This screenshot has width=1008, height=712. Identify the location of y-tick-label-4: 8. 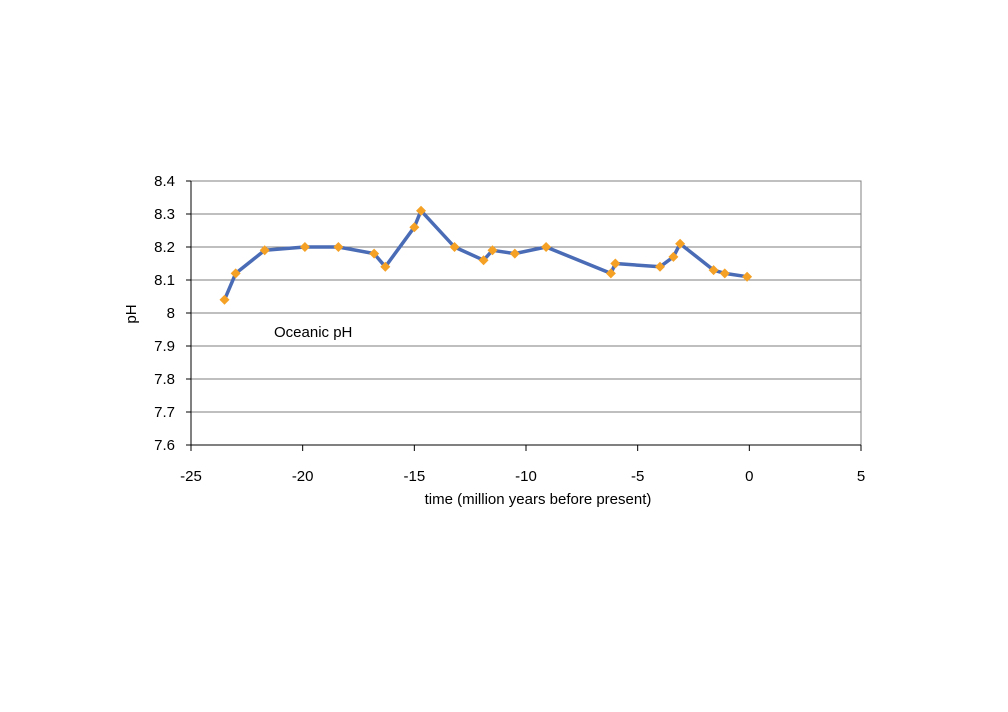
(171, 313).